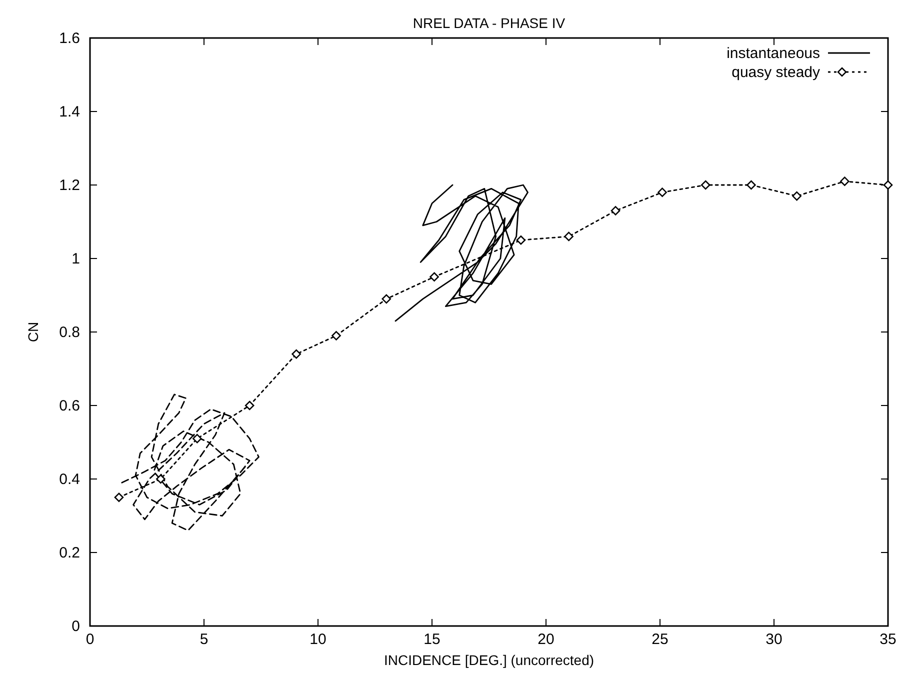 The image size is (911, 681). What do you see at coordinates (318, 639) in the screenshot?
I see `x-tick-label: 10` at bounding box center [318, 639].